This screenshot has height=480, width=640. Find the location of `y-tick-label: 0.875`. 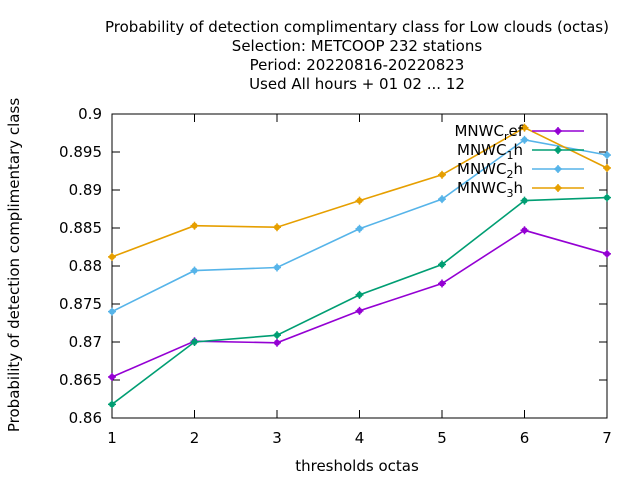

y-tick-label: 0.875 is located at coordinates (80, 304).